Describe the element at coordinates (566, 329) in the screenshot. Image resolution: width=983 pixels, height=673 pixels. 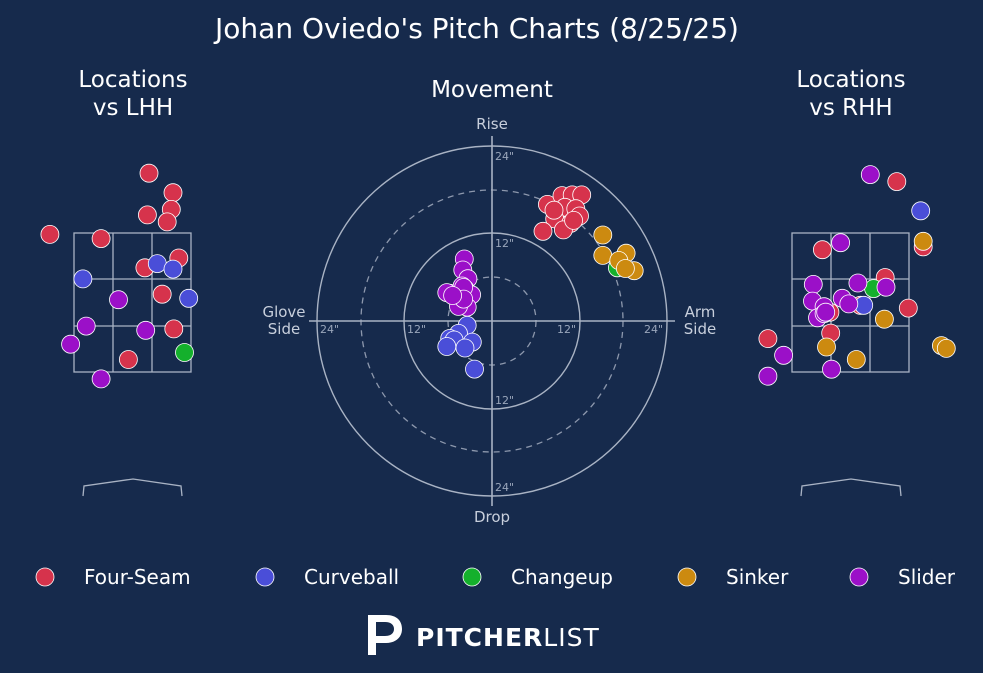
I see `ring-label-right-12: 12"` at that location.